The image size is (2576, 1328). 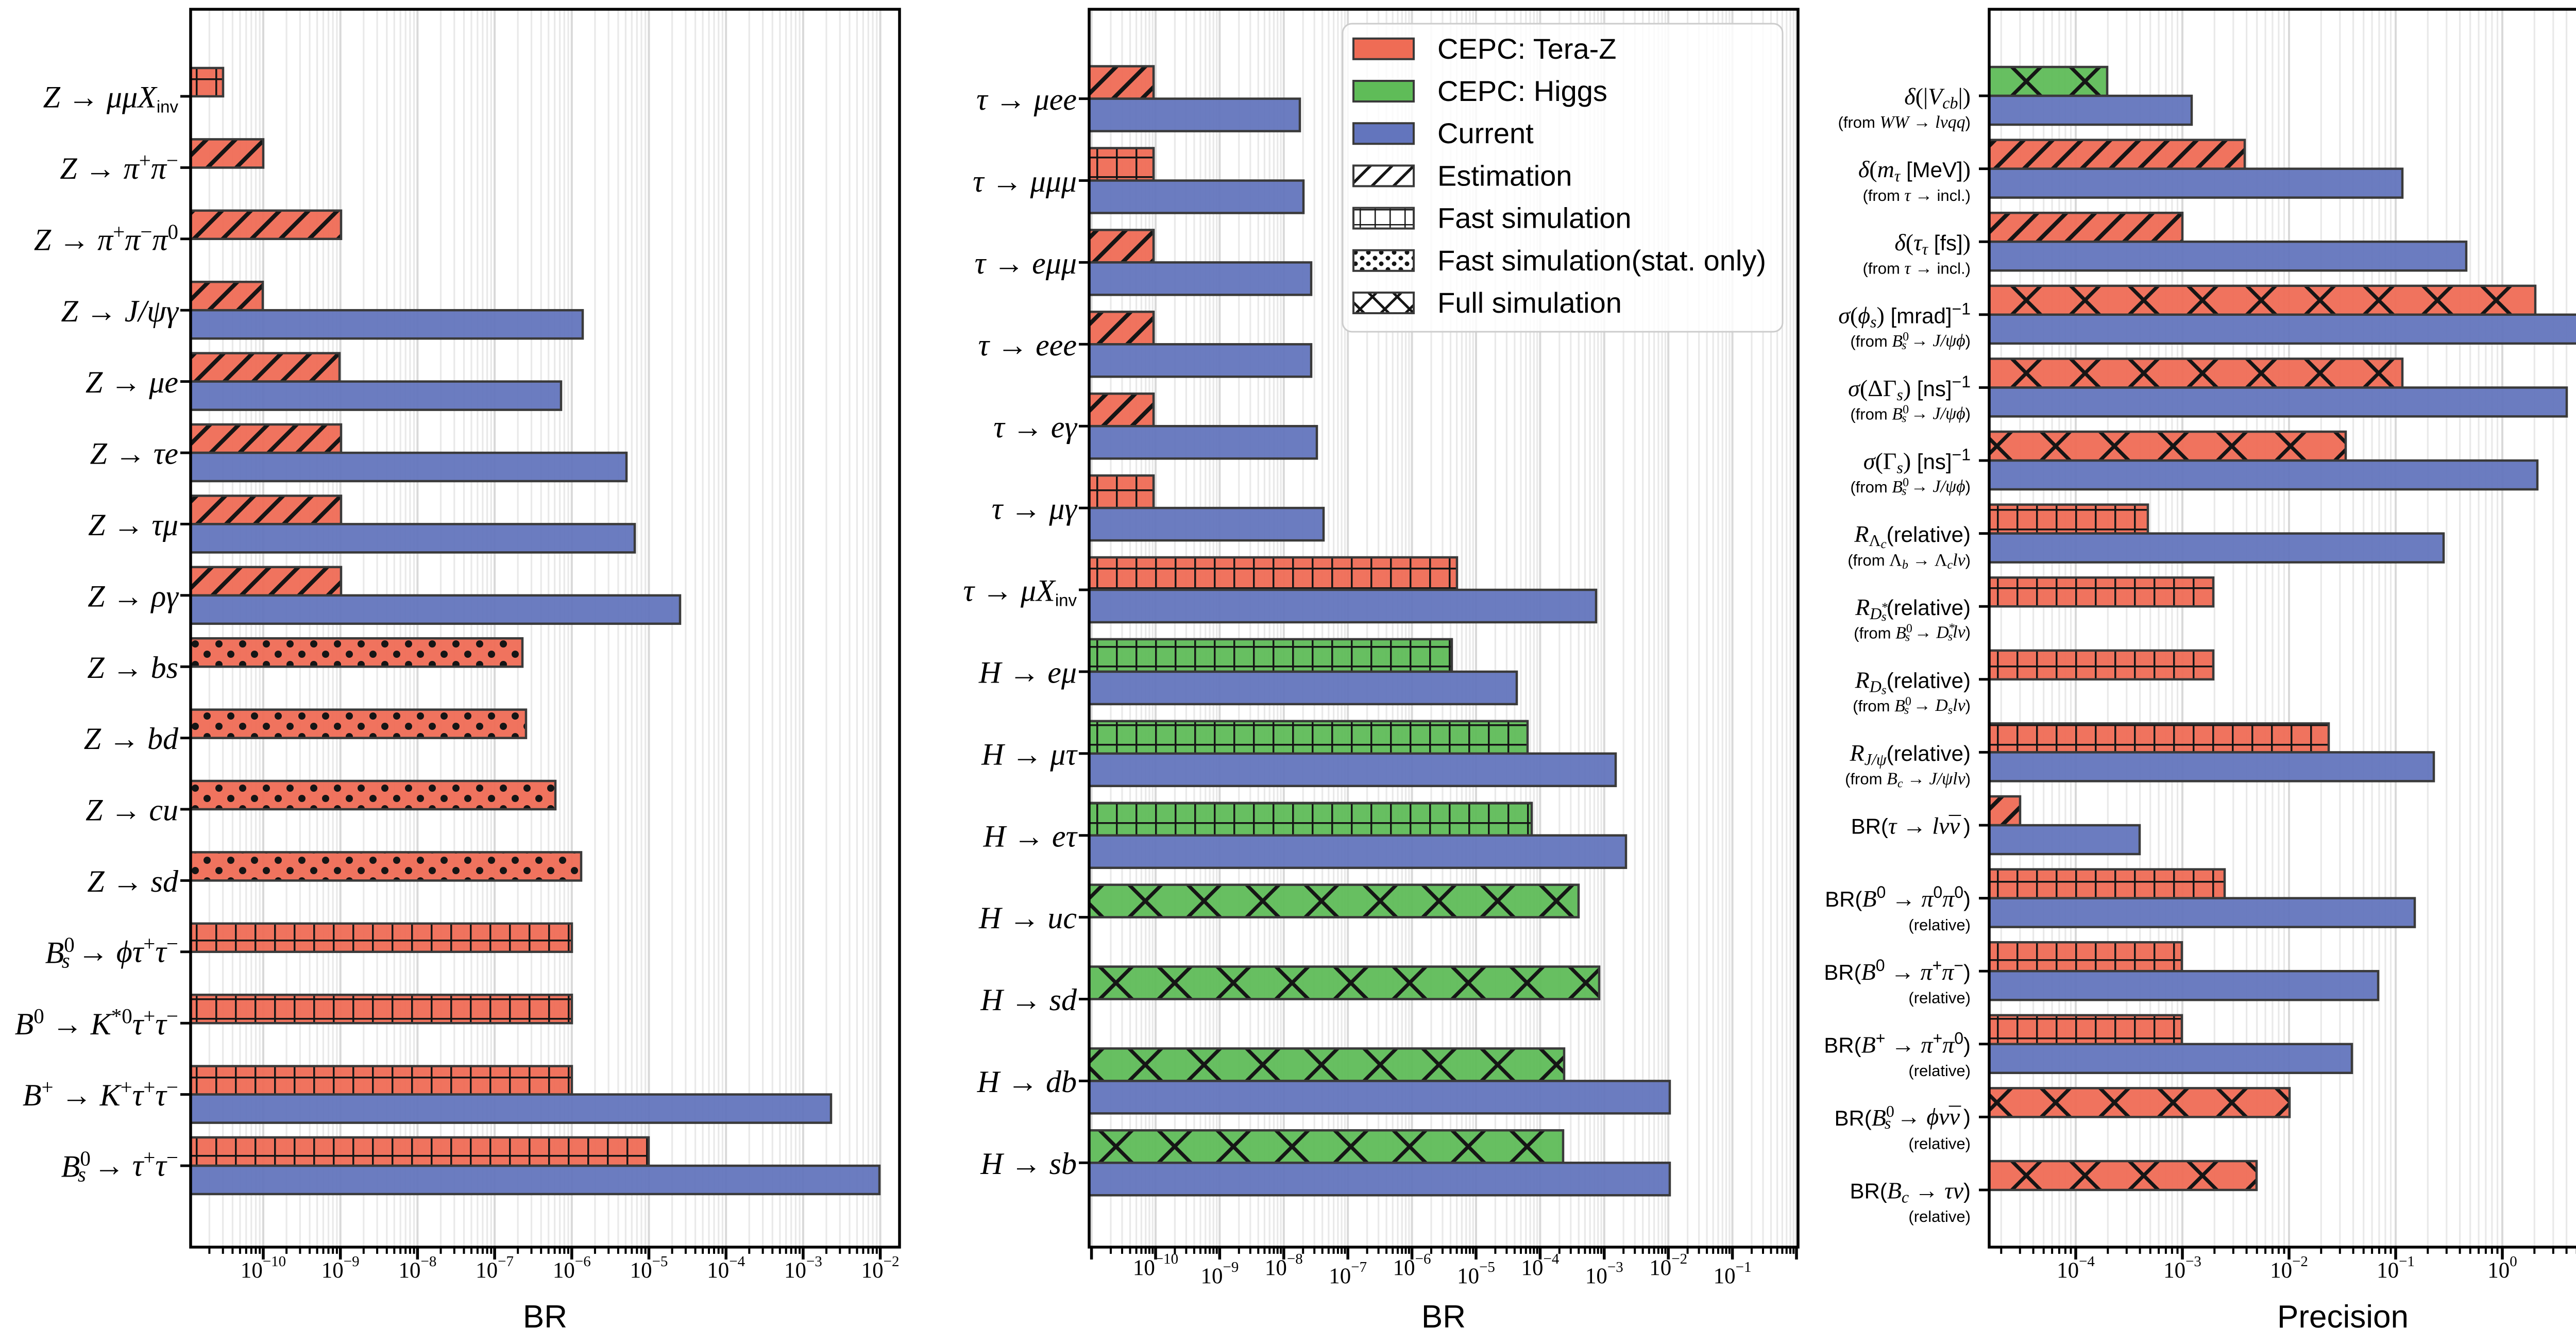 What do you see at coordinates (1915, 170) in the screenshot?
I see `svg-text: δ(mτ​ [MeV])` at bounding box center [1915, 170].